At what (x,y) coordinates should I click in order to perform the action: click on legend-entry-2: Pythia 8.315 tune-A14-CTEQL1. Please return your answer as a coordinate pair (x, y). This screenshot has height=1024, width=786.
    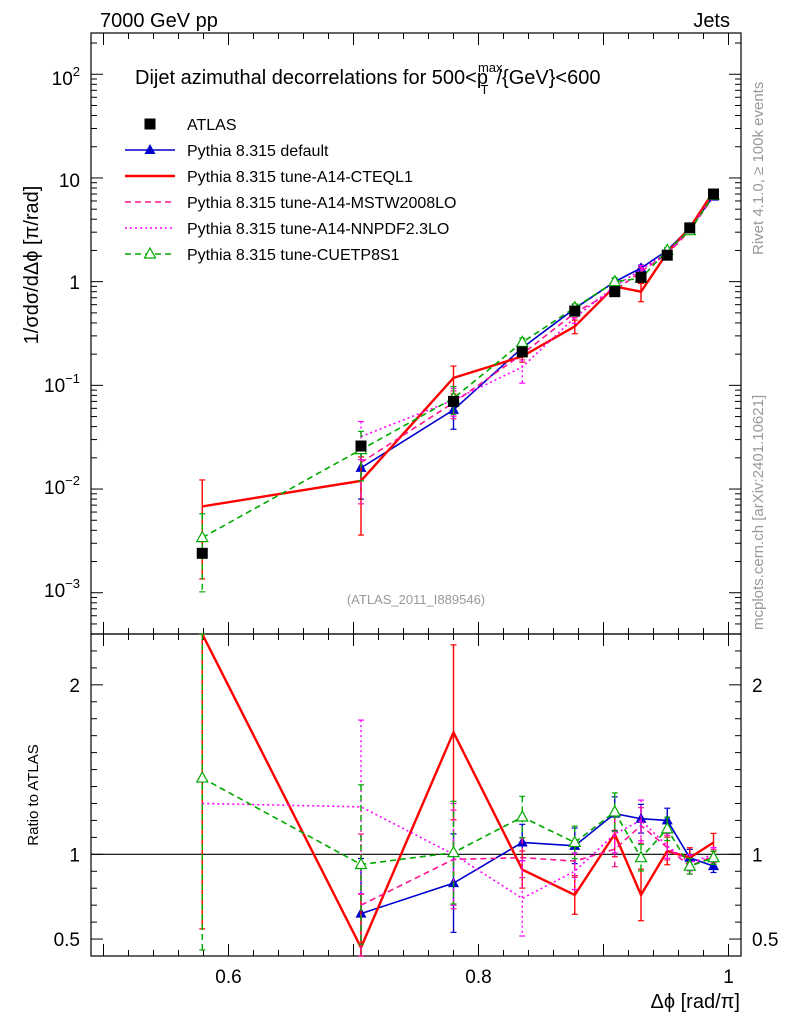
    Looking at the image, I should click on (269, 177).